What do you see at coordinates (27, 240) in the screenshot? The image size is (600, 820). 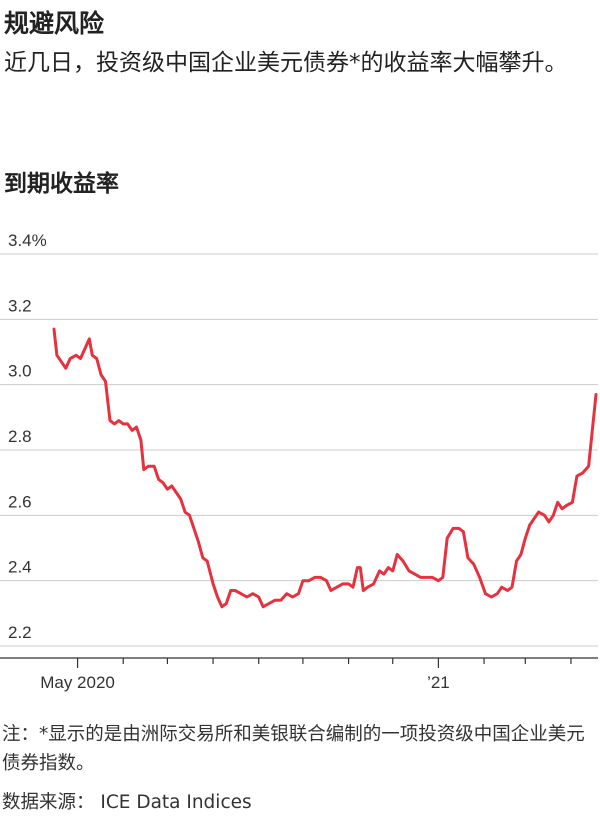 I see `y-tick-label: 3.4%` at bounding box center [27, 240].